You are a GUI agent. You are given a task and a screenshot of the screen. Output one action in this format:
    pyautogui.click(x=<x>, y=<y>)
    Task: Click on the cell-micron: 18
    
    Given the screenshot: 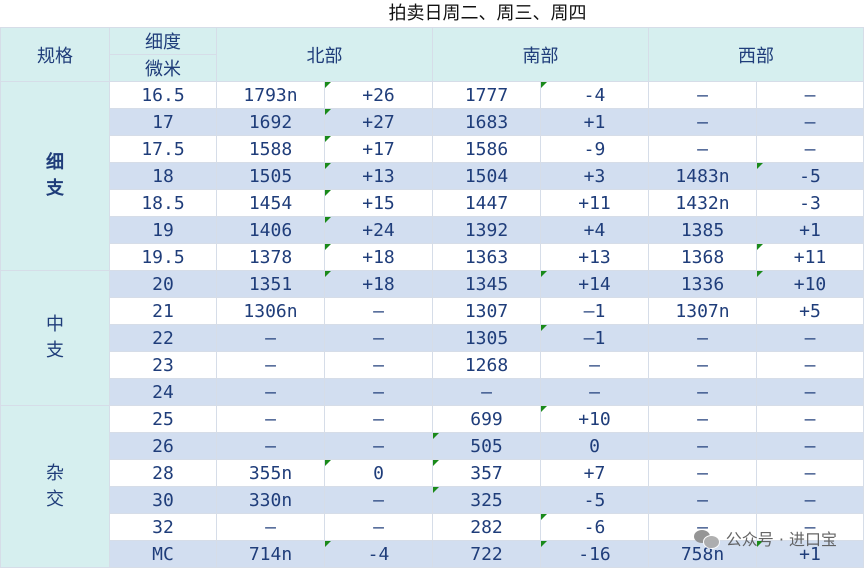 What is the action you would take?
    pyautogui.click(x=163, y=176)
    